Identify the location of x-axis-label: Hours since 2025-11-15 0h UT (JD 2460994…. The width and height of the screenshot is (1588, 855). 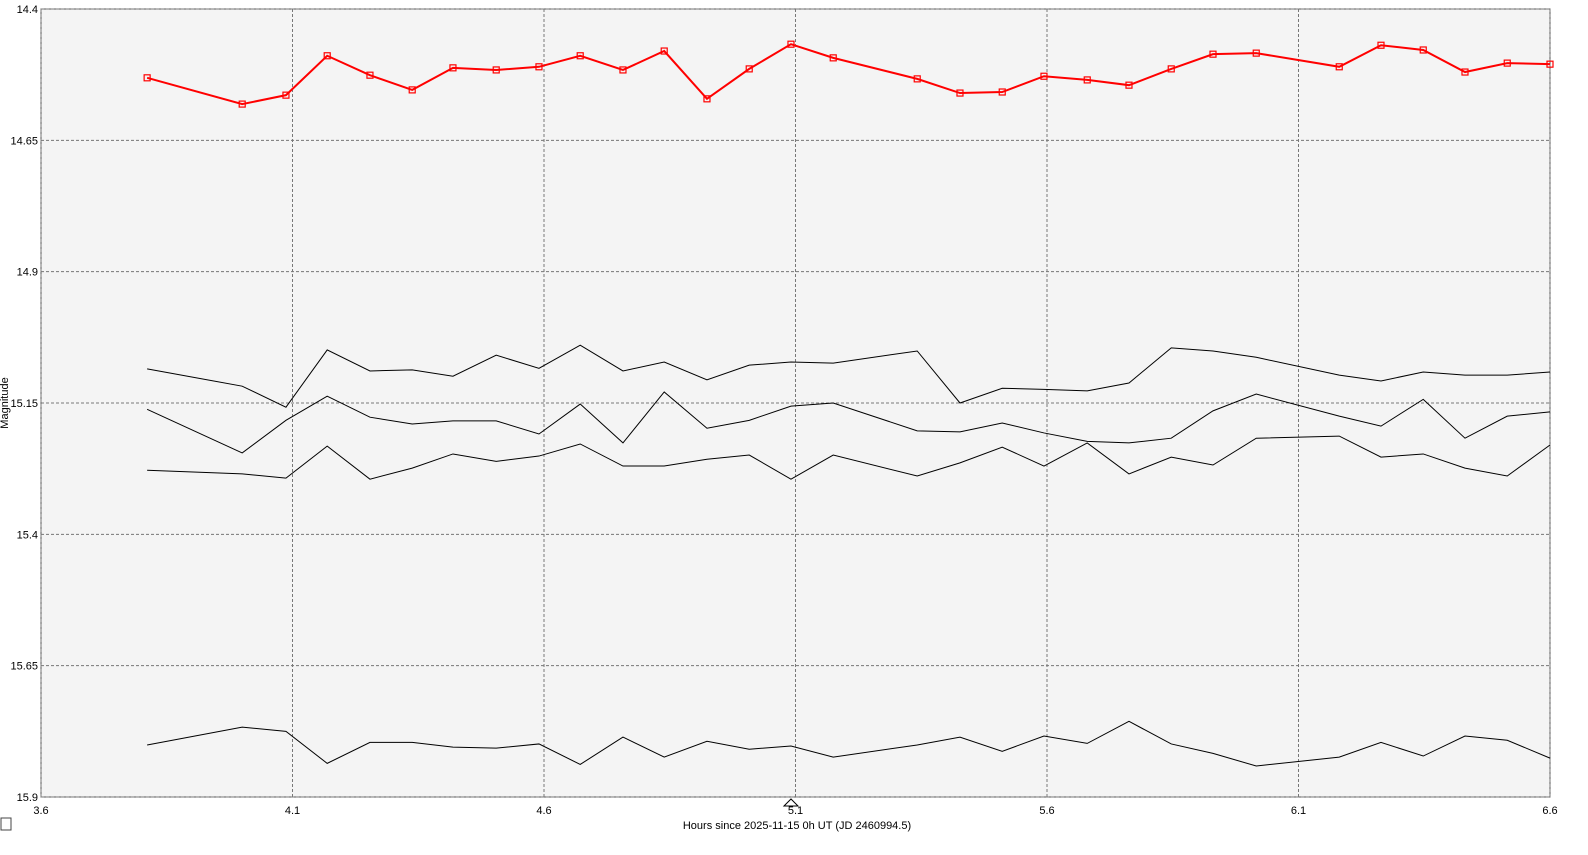
(797, 826).